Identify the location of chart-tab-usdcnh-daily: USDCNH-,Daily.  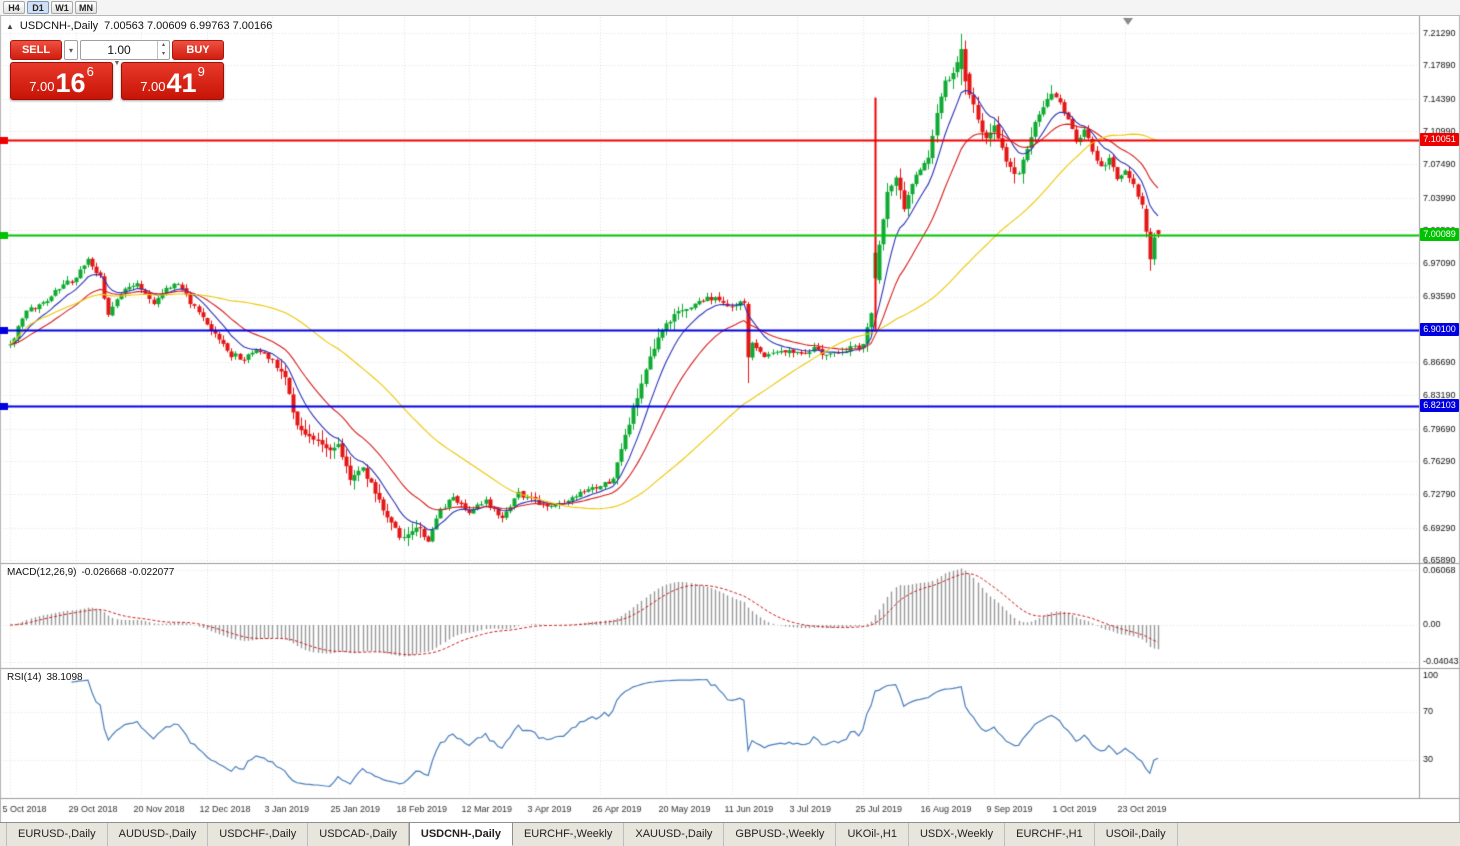
(460, 834).